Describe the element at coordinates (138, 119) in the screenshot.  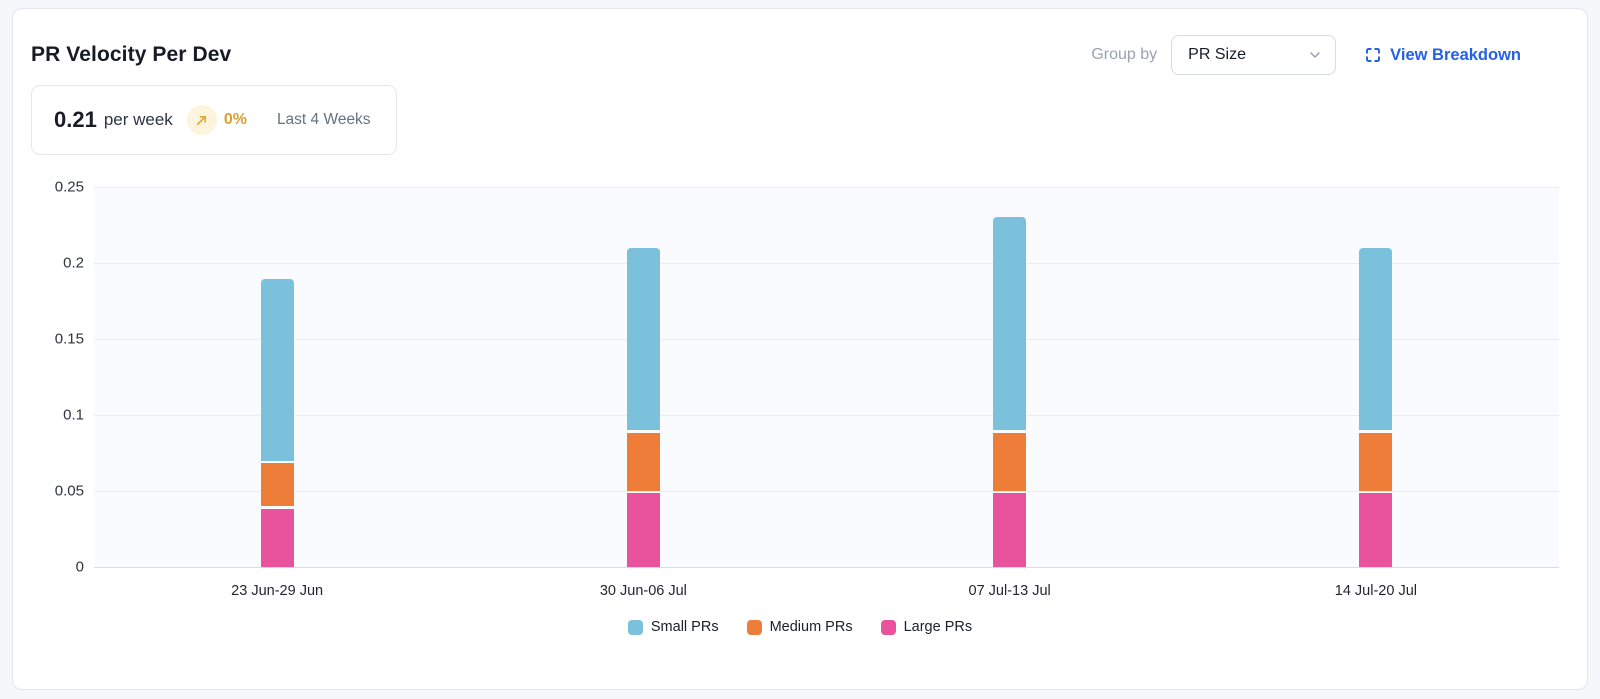
I see `stat-unit: per week` at that location.